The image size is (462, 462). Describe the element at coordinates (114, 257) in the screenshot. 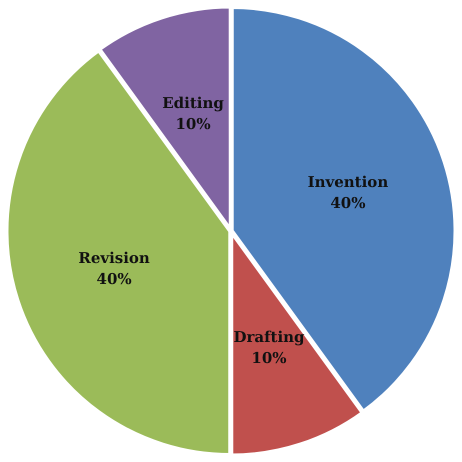

I see `slice-label: Revision` at that location.